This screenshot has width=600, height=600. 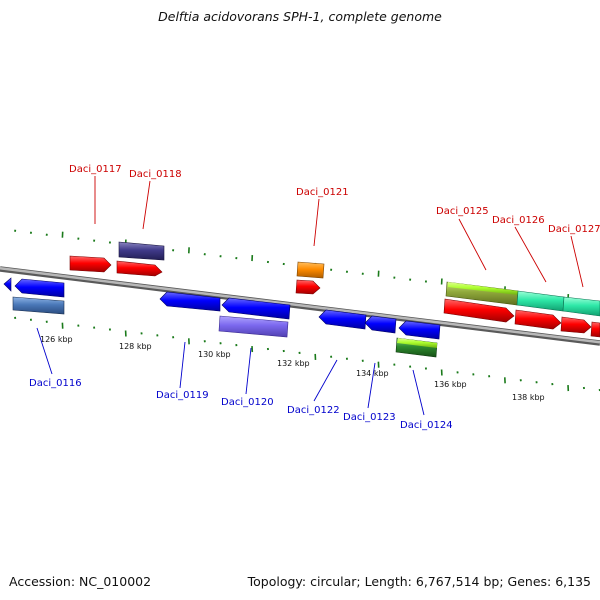 I want to click on gene-label-daci-0119: Daci_0119, so click(x=182, y=395).